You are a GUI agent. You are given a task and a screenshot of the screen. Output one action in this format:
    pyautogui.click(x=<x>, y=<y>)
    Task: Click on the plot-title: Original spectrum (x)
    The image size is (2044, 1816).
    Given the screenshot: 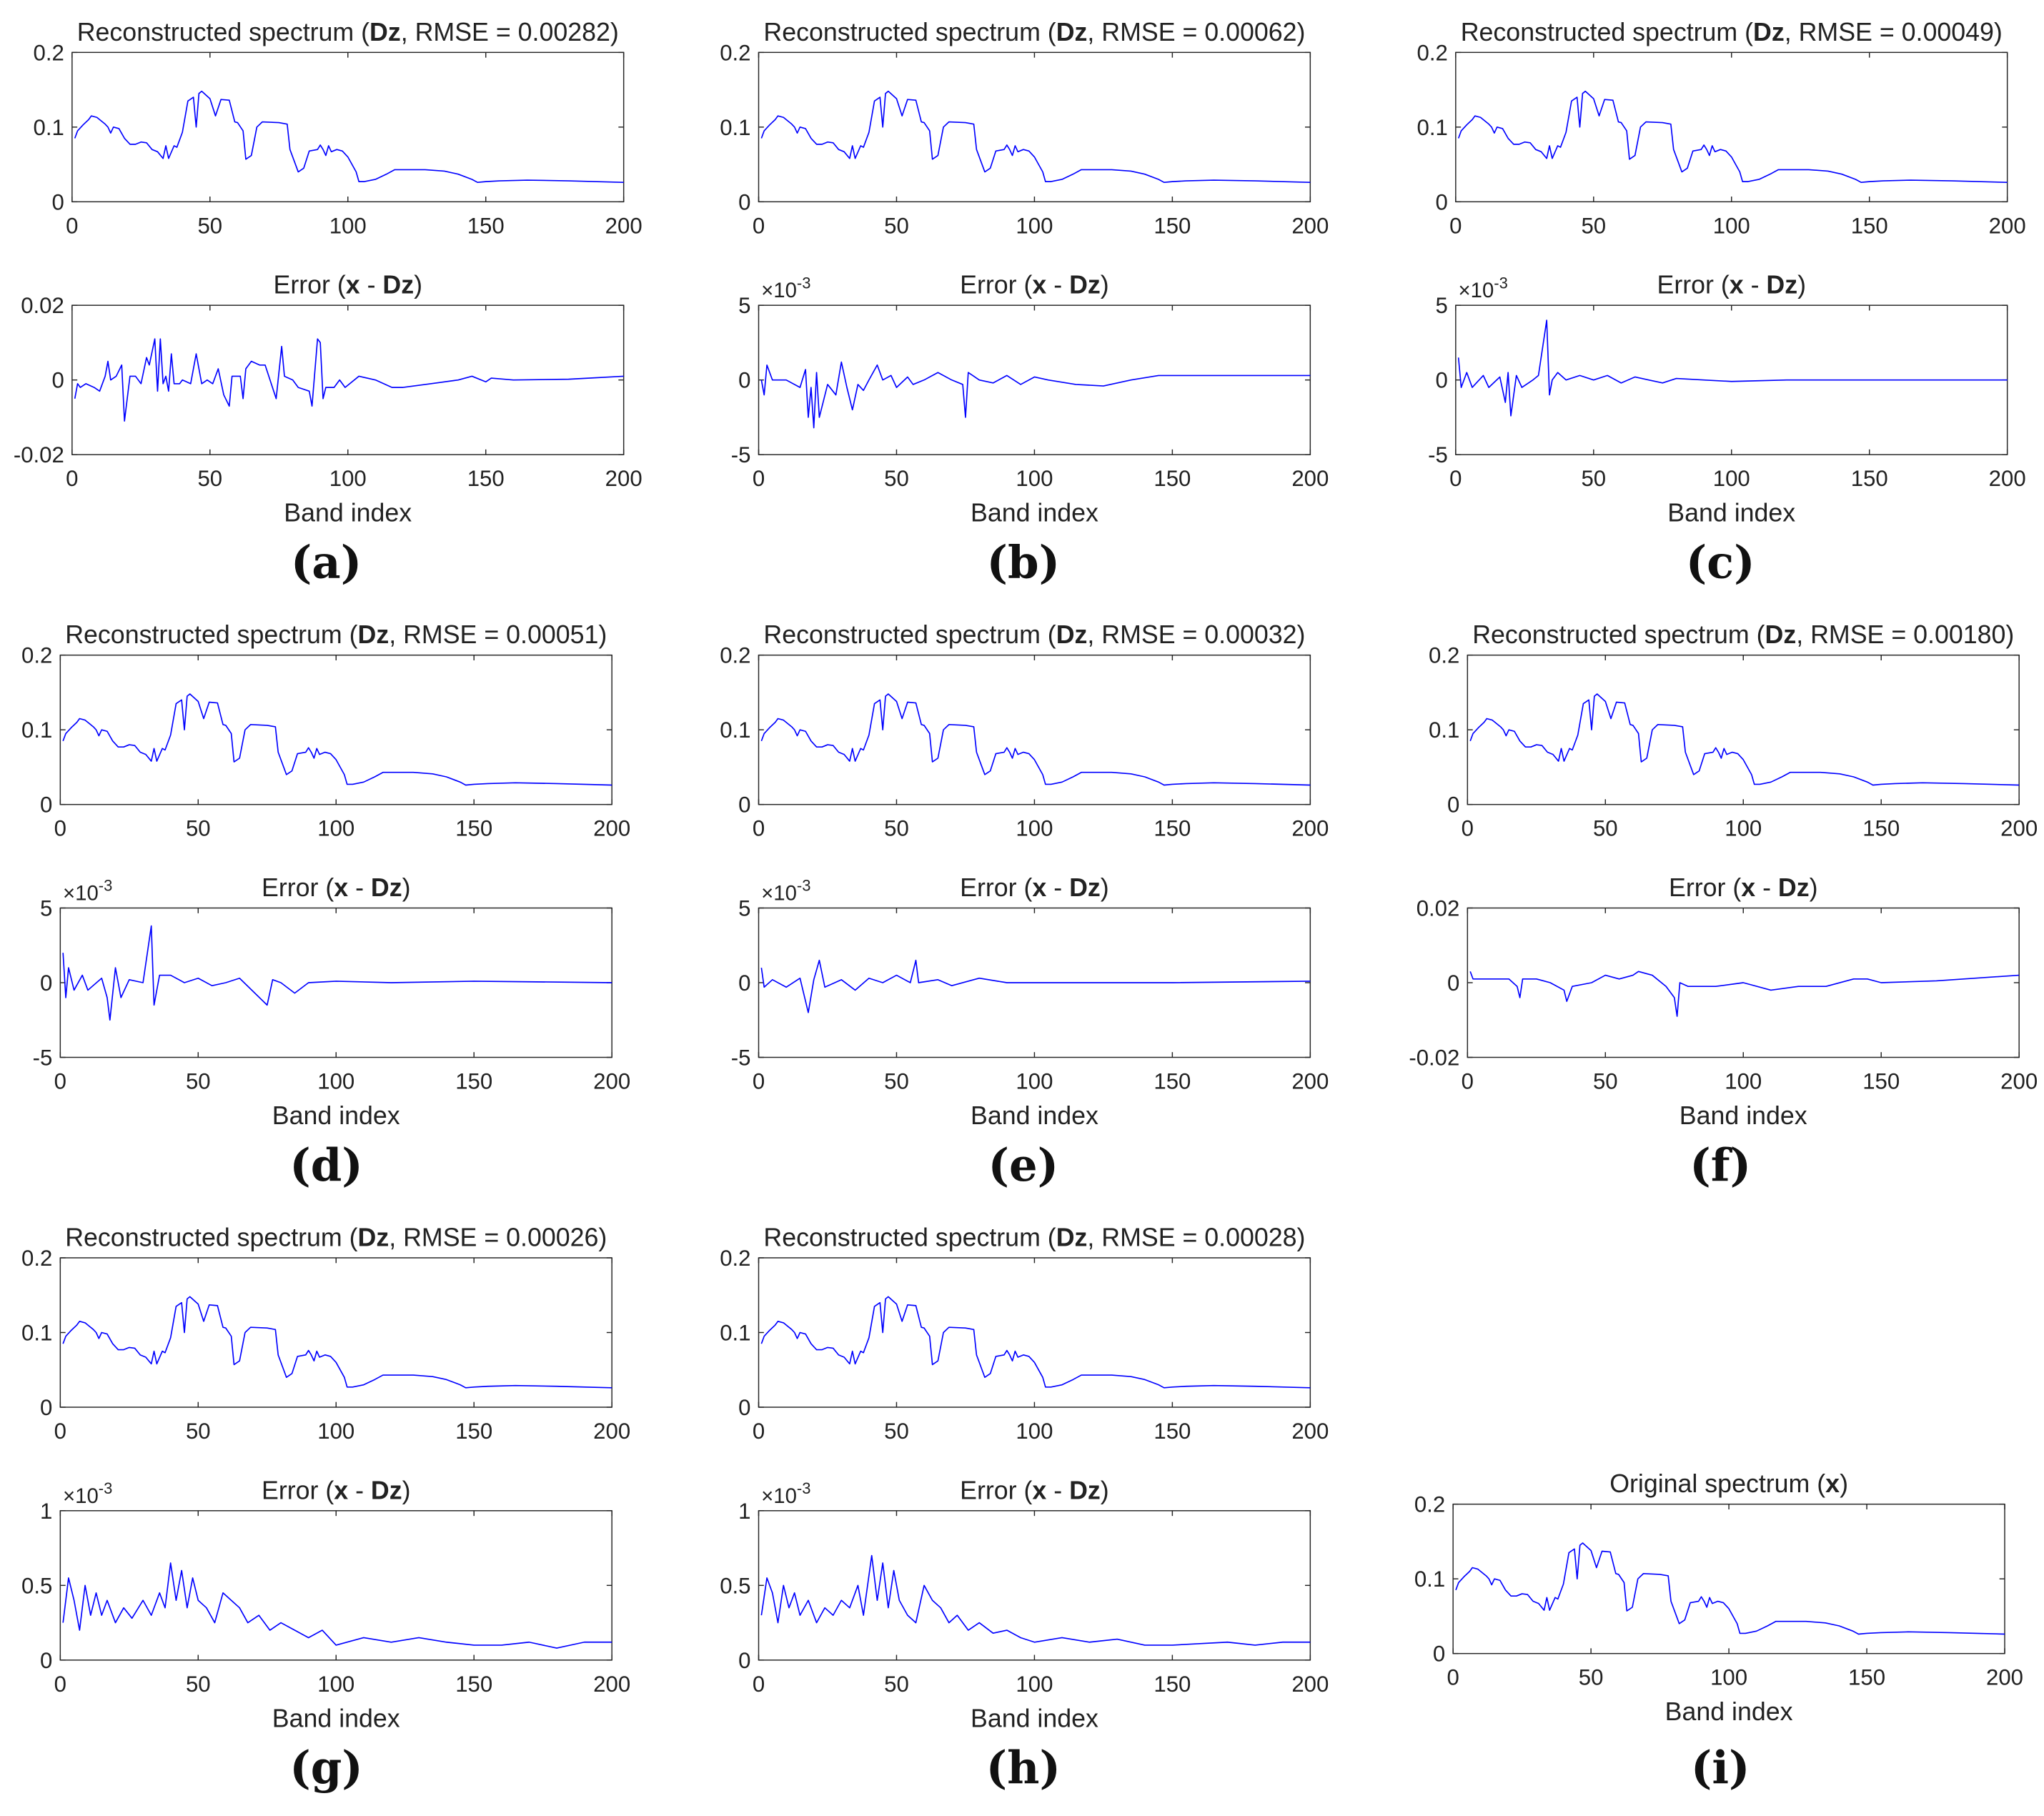 What is the action you would take?
    pyautogui.click(x=1728, y=1483)
    